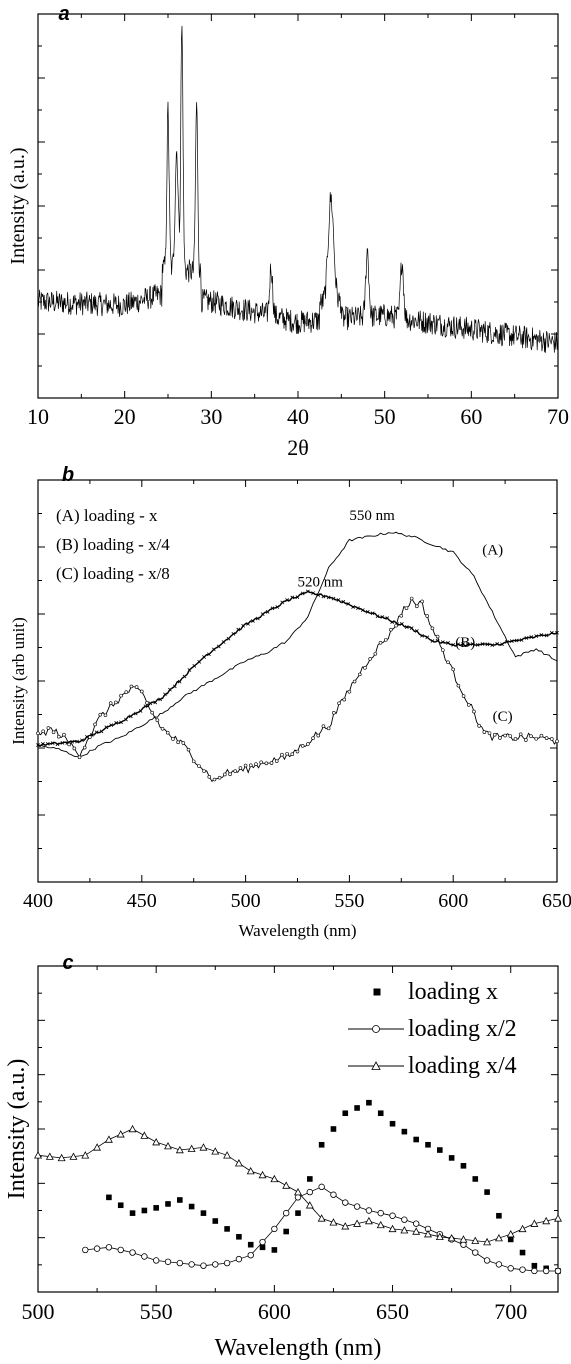 The width and height of the screenshot is (571, 1364). Describe the element at coordinates (462, 1066) in the screenshot. I see `legend-entry: loading x/4` at that location.